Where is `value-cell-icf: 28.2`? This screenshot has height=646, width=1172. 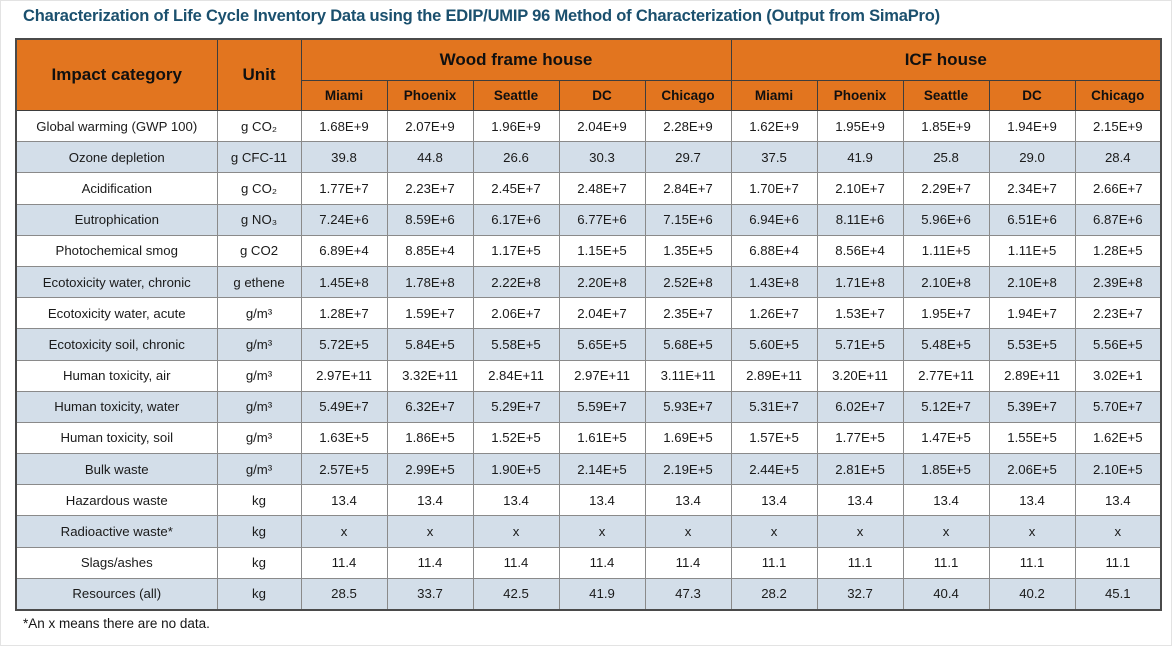
value-cell-icf: 28.2 is located at coordinates (774, 594).